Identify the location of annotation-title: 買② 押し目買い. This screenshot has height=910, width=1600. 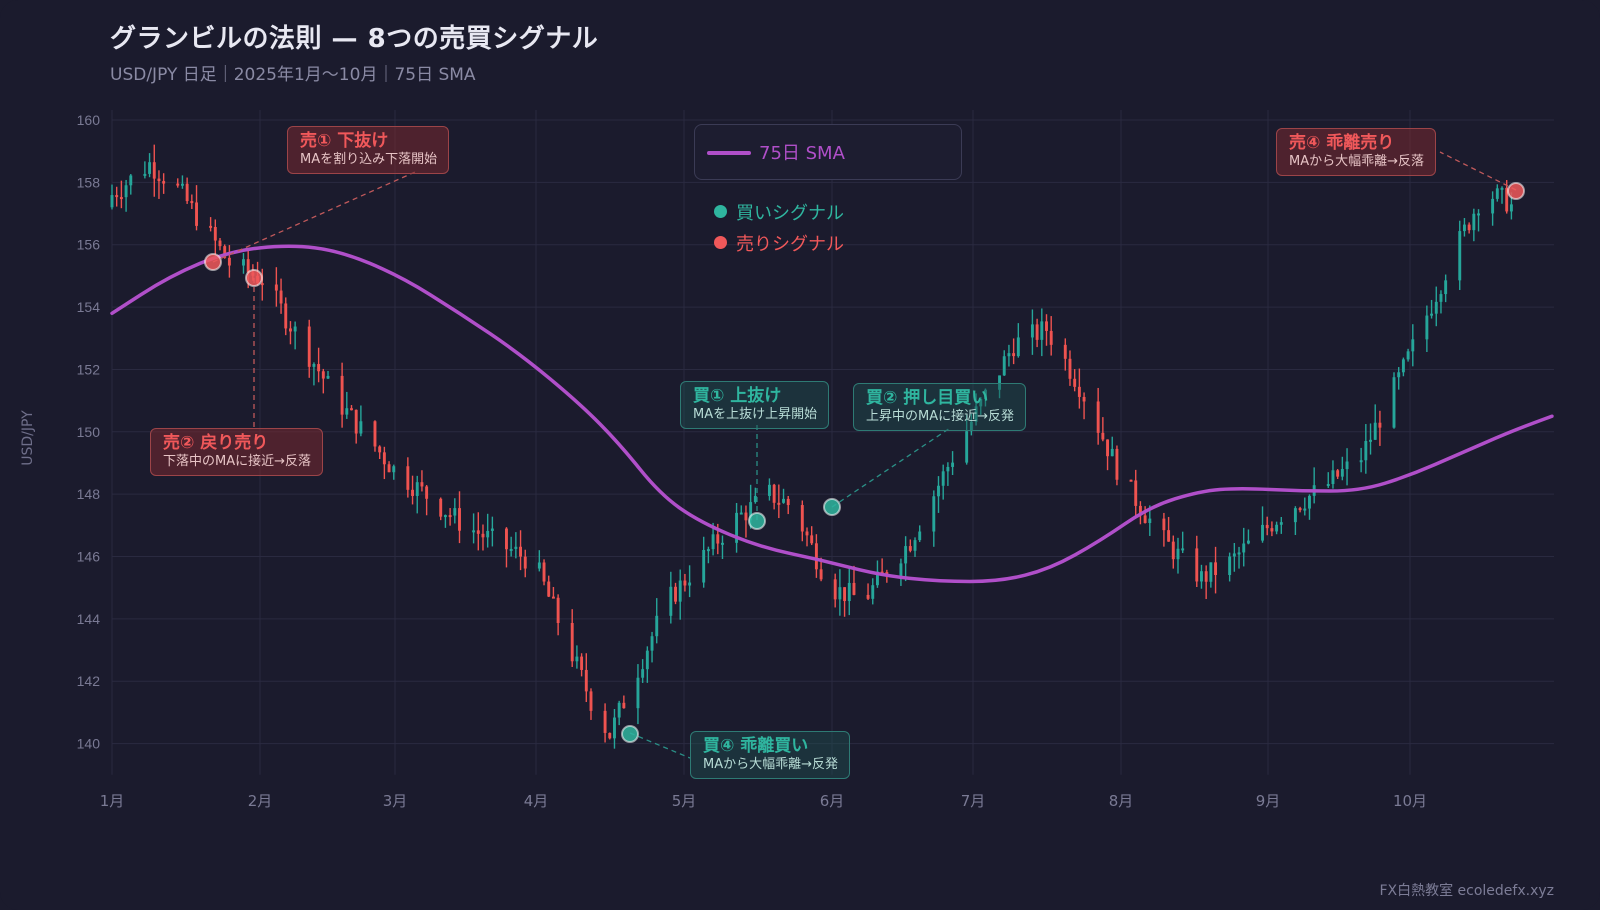
(927, 398).